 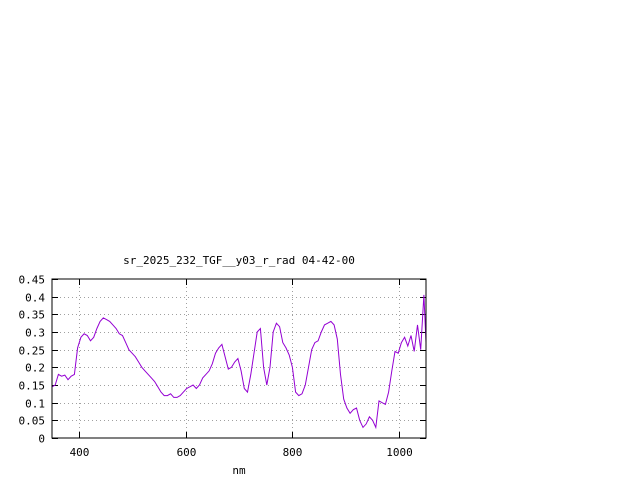 What do you see at coordinates (32, 386) in the screenshot?
I see `y-tick-label: 0.15` at bounding box center [32, 386].